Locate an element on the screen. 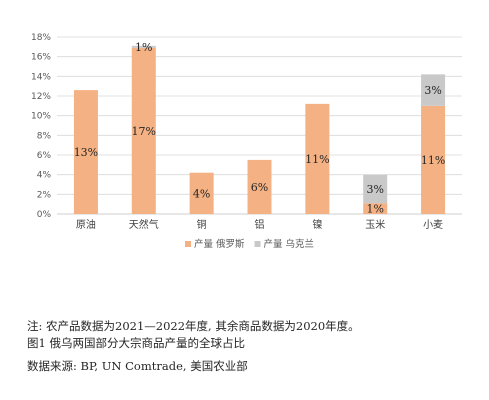  category-label: 原油 is located at coordinates (86, 224).